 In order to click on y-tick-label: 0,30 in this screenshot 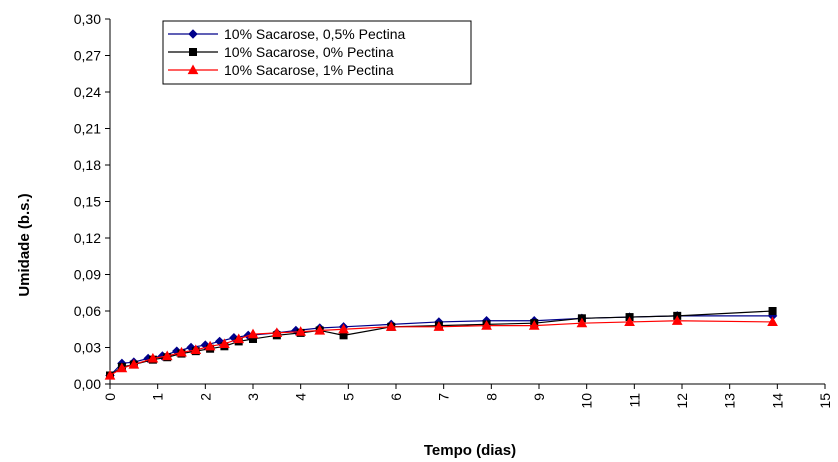, I will do `click(87, 19)`.